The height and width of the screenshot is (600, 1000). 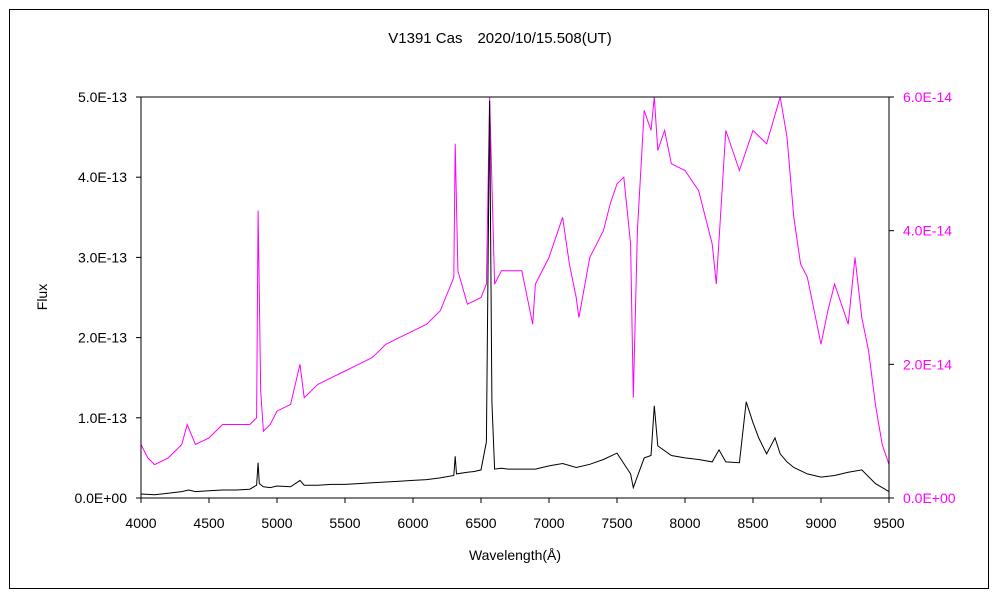 I want to click on x-tick-label: 7000, so click(x=548, y=523).